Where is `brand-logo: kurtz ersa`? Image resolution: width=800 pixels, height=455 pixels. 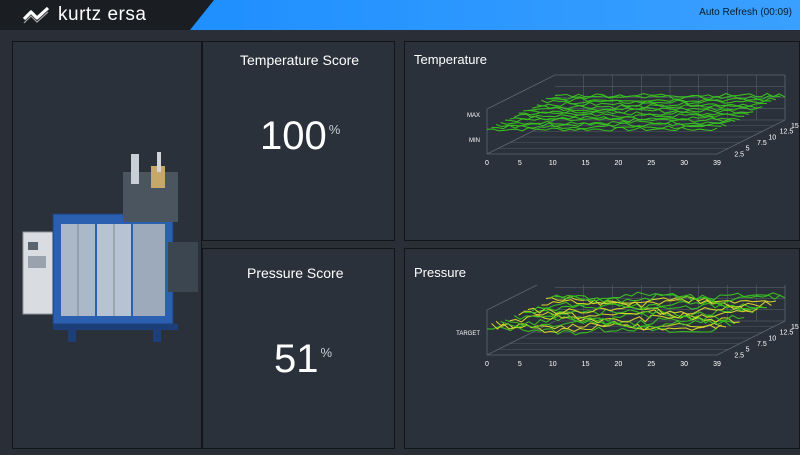
brand-logo: kurtz ersa is located at coordinates (84, 15).